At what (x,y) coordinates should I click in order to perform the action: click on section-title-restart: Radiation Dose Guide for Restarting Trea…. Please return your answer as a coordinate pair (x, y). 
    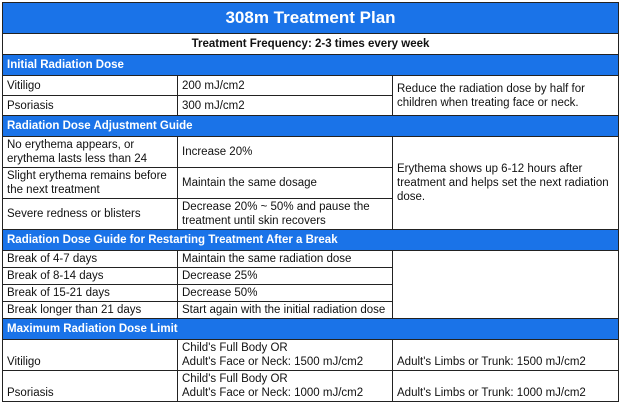
    Looking at the image, I should click on (310, 240).